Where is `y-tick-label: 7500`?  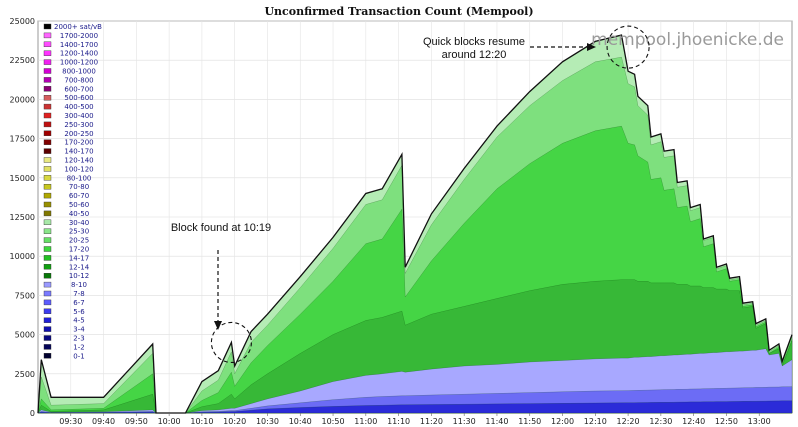
y-tick-label: 7500 is located at coordinates (25, 295).